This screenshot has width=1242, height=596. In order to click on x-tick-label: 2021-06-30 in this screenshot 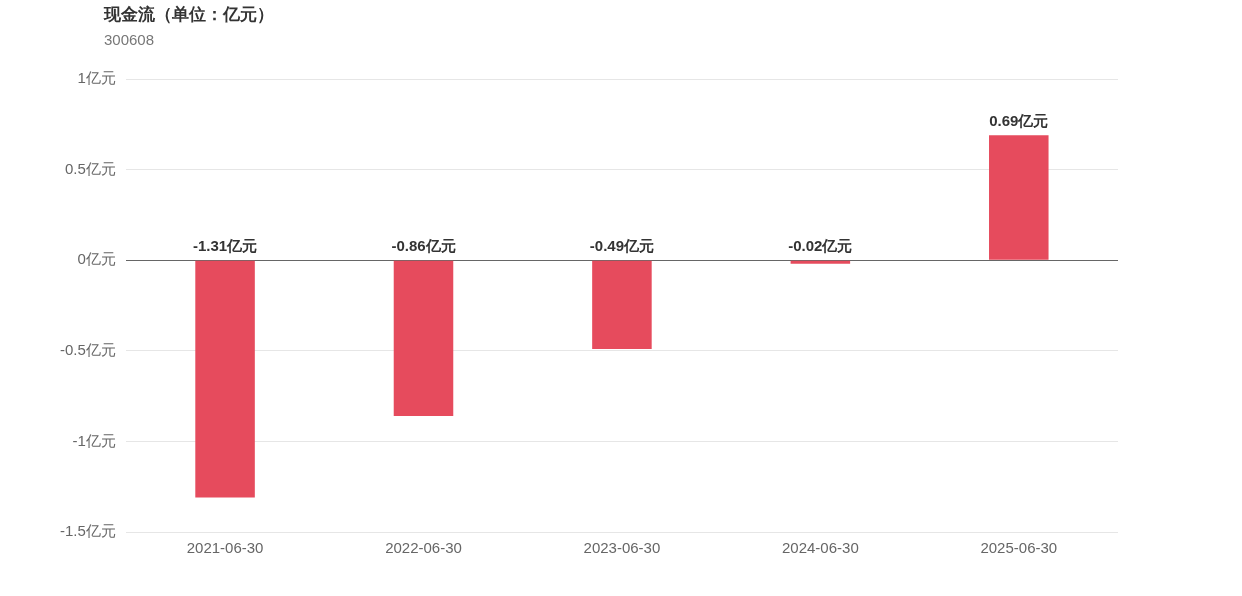, I will do `click(225, 548)`.